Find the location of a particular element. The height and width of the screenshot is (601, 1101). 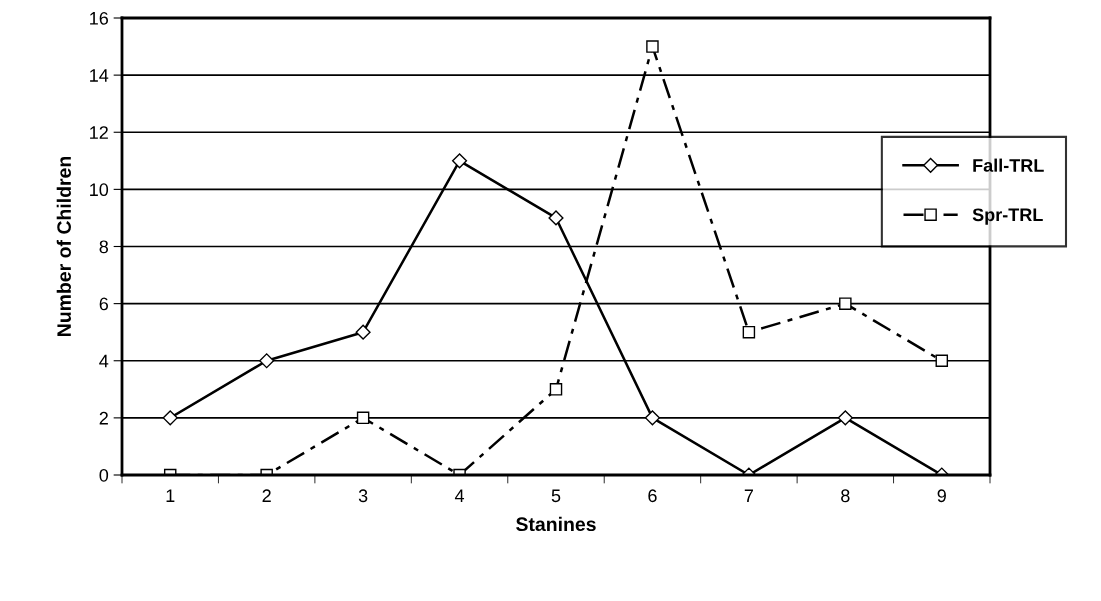

y-tick-label: 6 is located at coordinates (104, 304).